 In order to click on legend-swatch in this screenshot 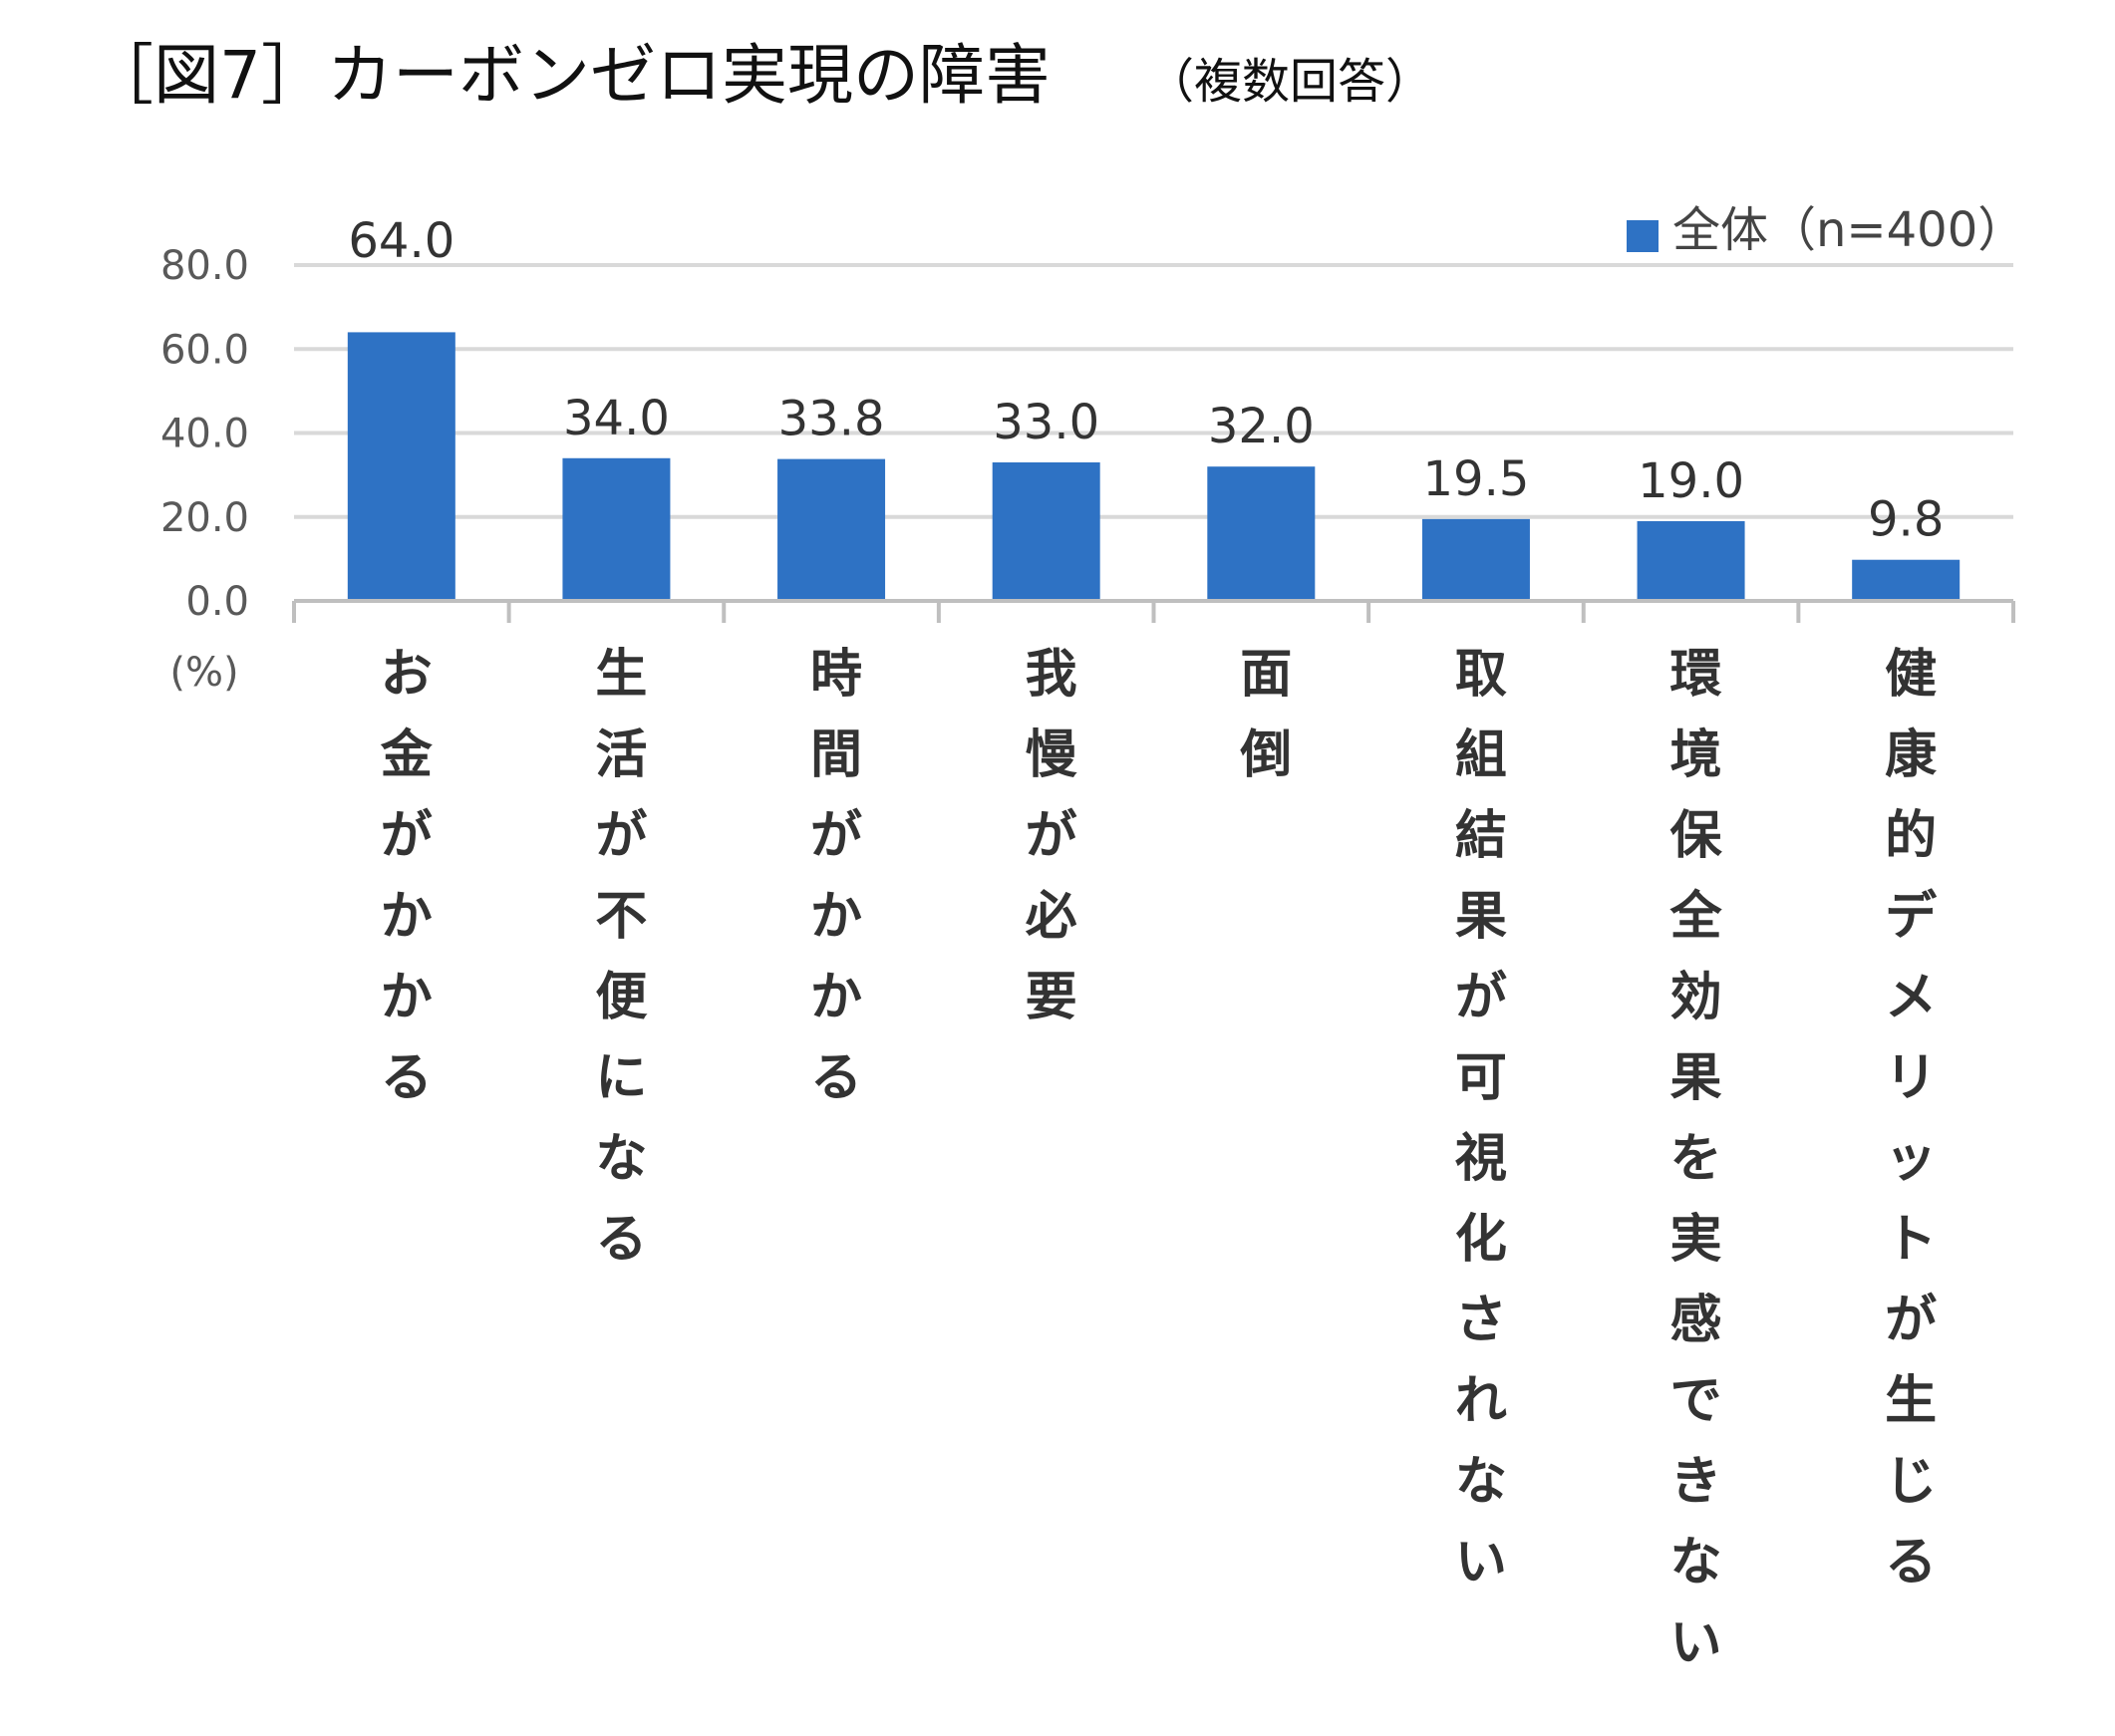, I will do `click(1643, 236)`.